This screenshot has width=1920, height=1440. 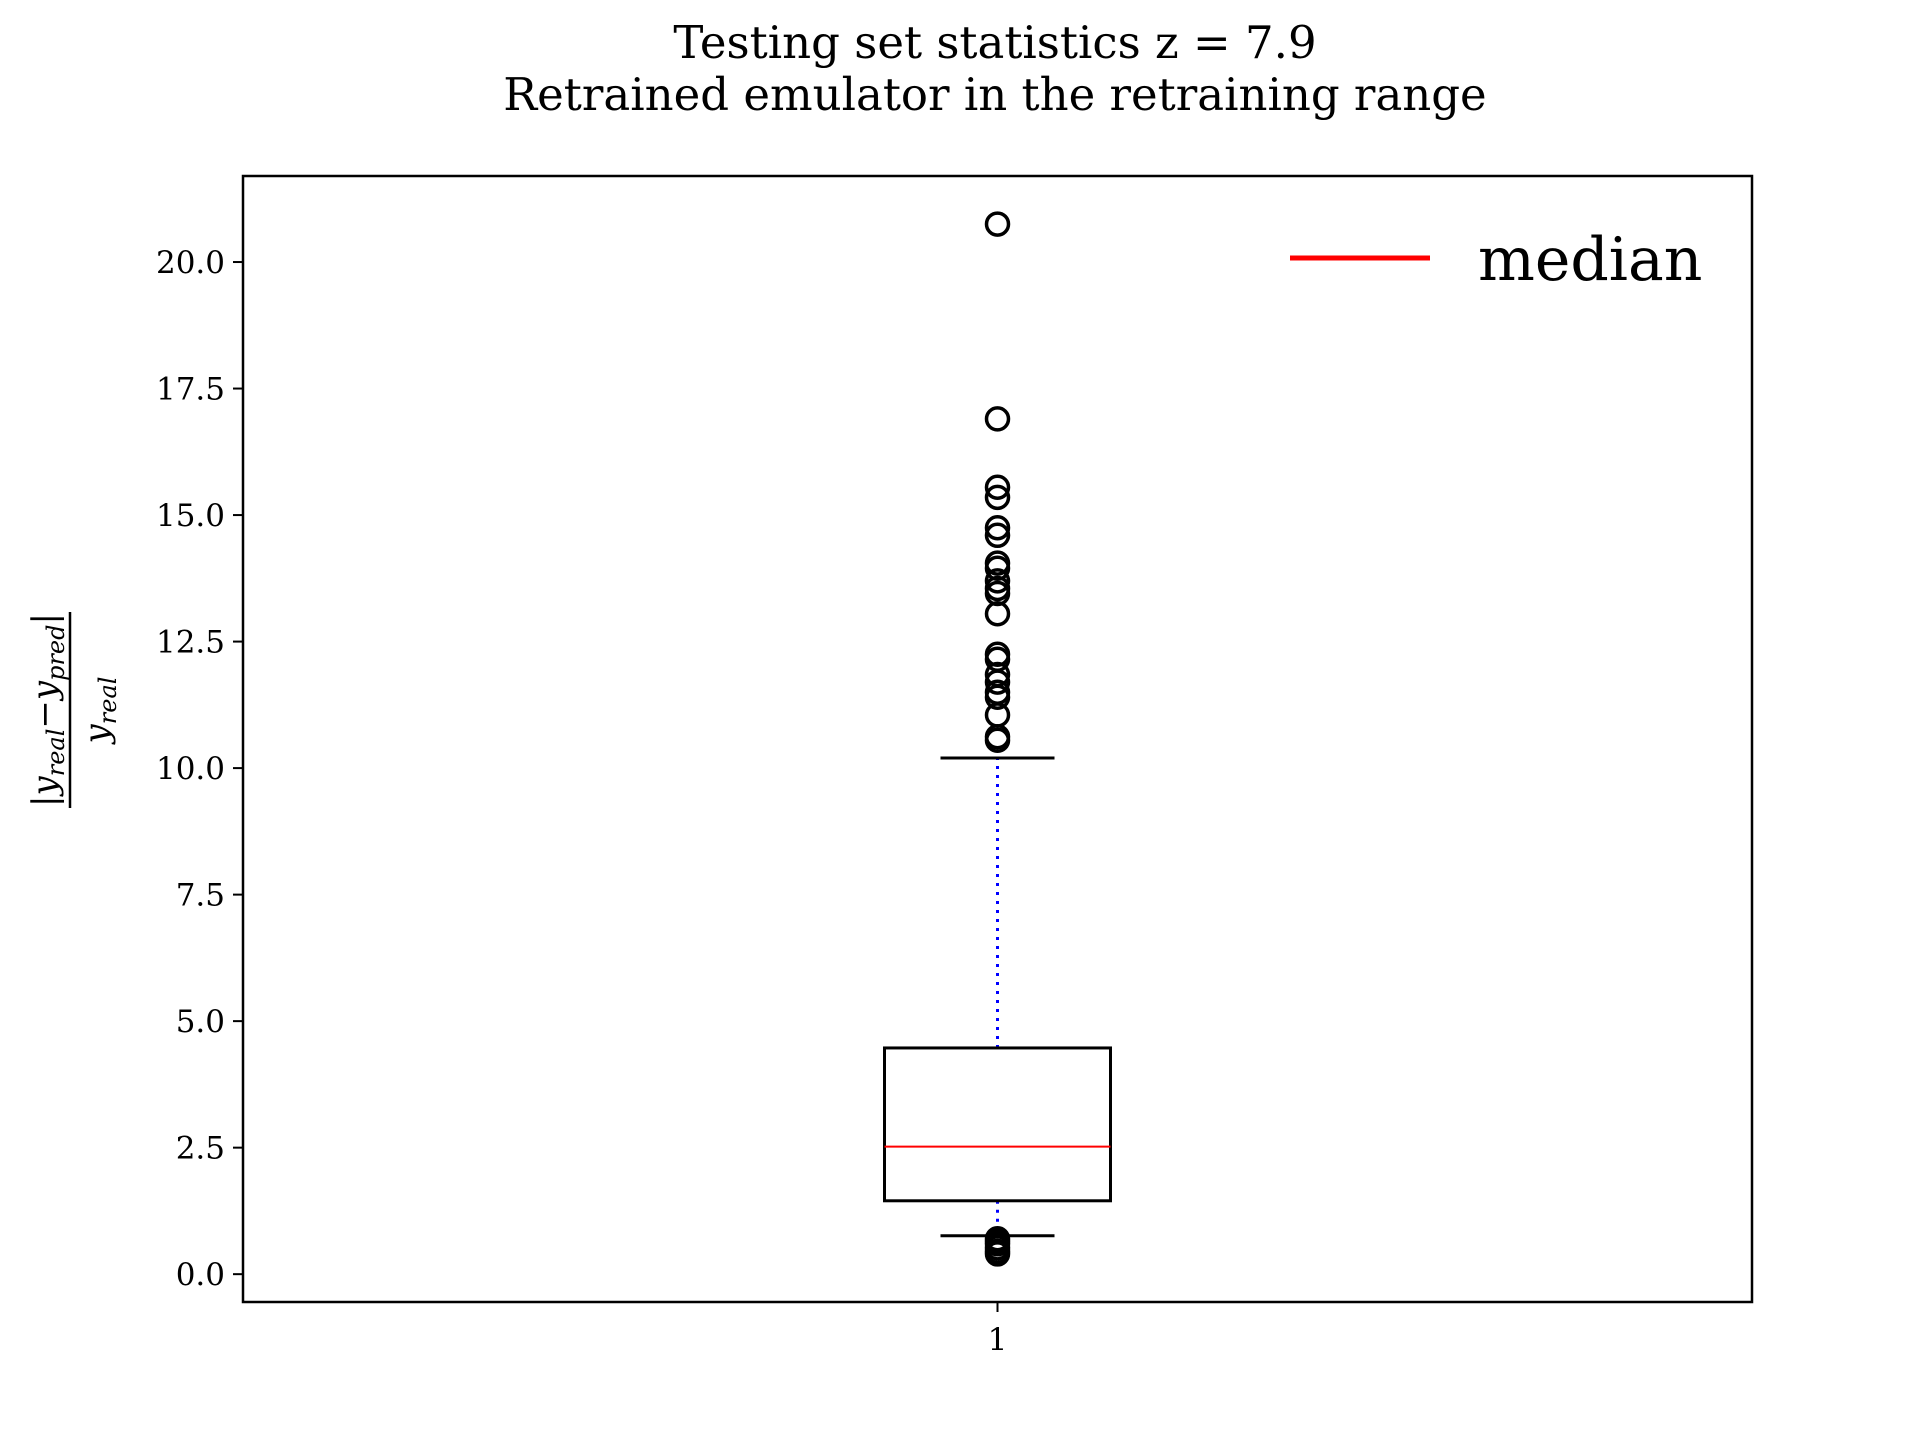 I want to click on chart-title: Testing set statistics z = 7.9, so click(x=994, y=42).